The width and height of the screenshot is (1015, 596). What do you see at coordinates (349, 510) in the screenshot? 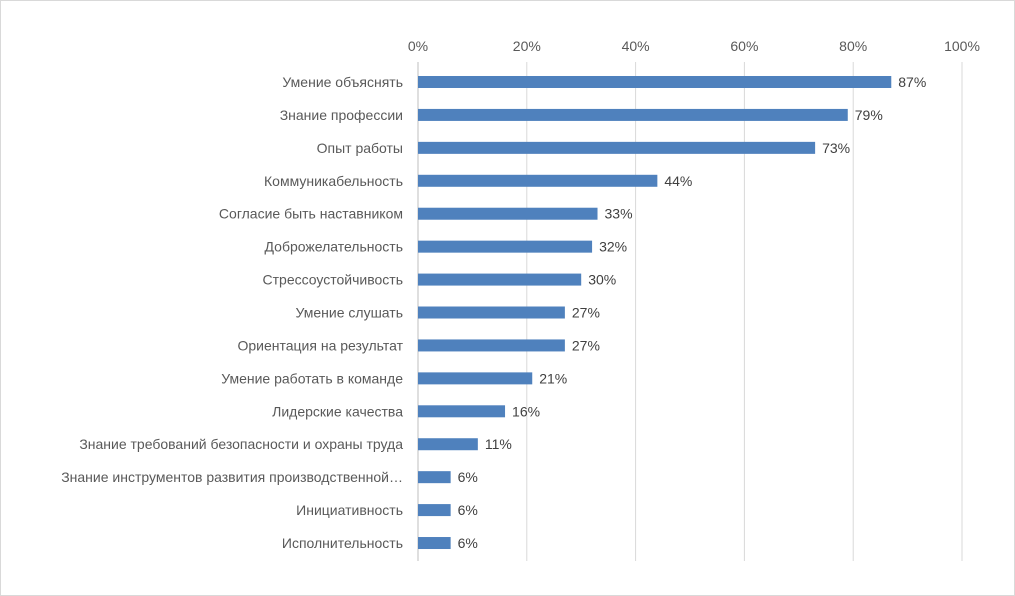
I see `category-label: Инициативность` at bounding box center [349, 510].